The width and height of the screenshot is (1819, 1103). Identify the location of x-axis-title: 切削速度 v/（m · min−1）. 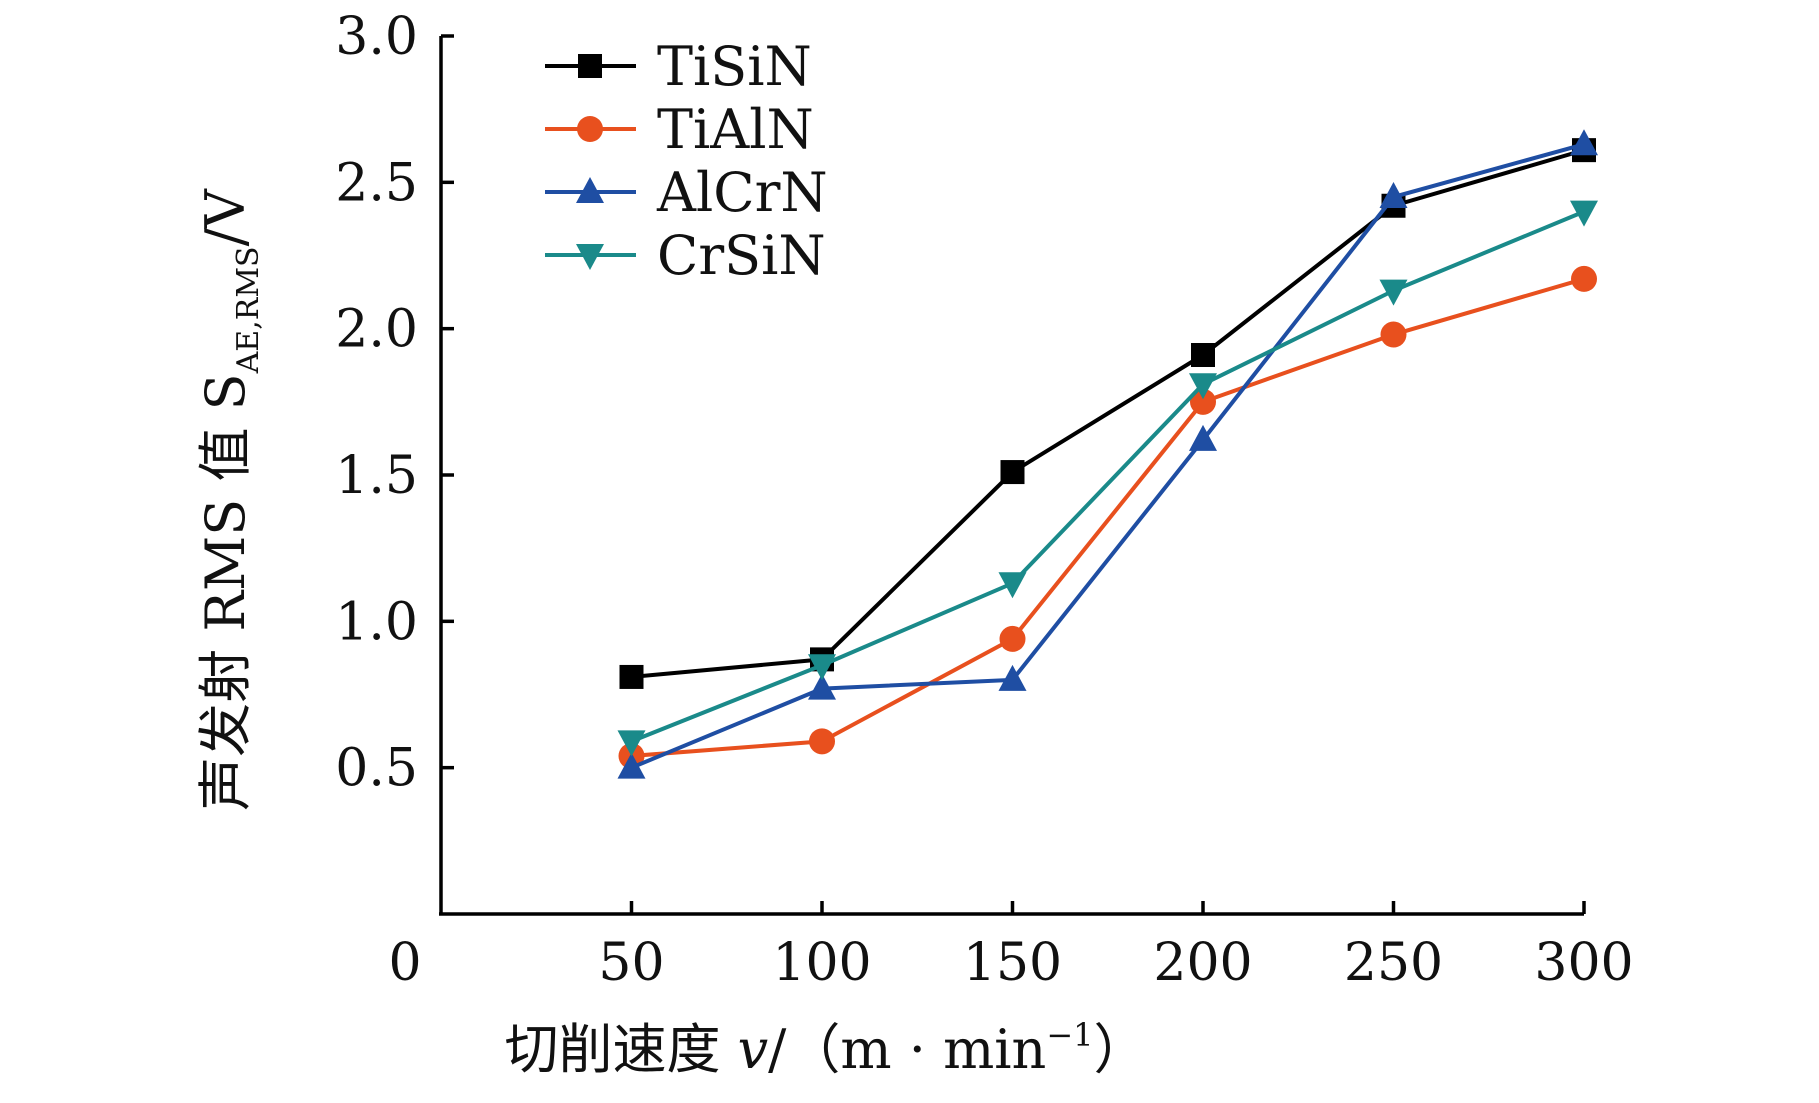
(825, 1048).